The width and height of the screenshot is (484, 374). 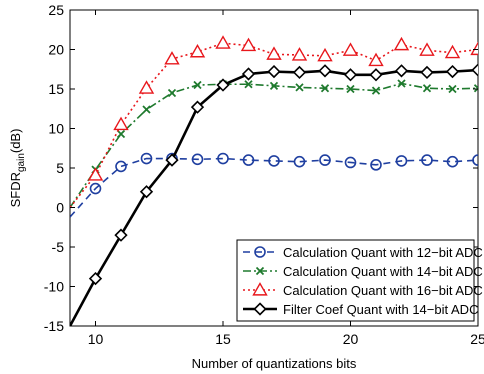 What do you see at coordinates (56, 89) in the screenshot?
I see `y-tick-label: 15` at bounding box center [56, 89].